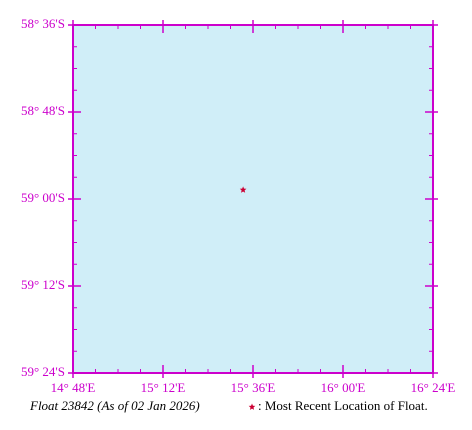 This screenshot has height=430, width=472. Describe the element at coordinates (43, 371) in the screenshot. I see `y-tick-label: 59° 24'S` at that location.